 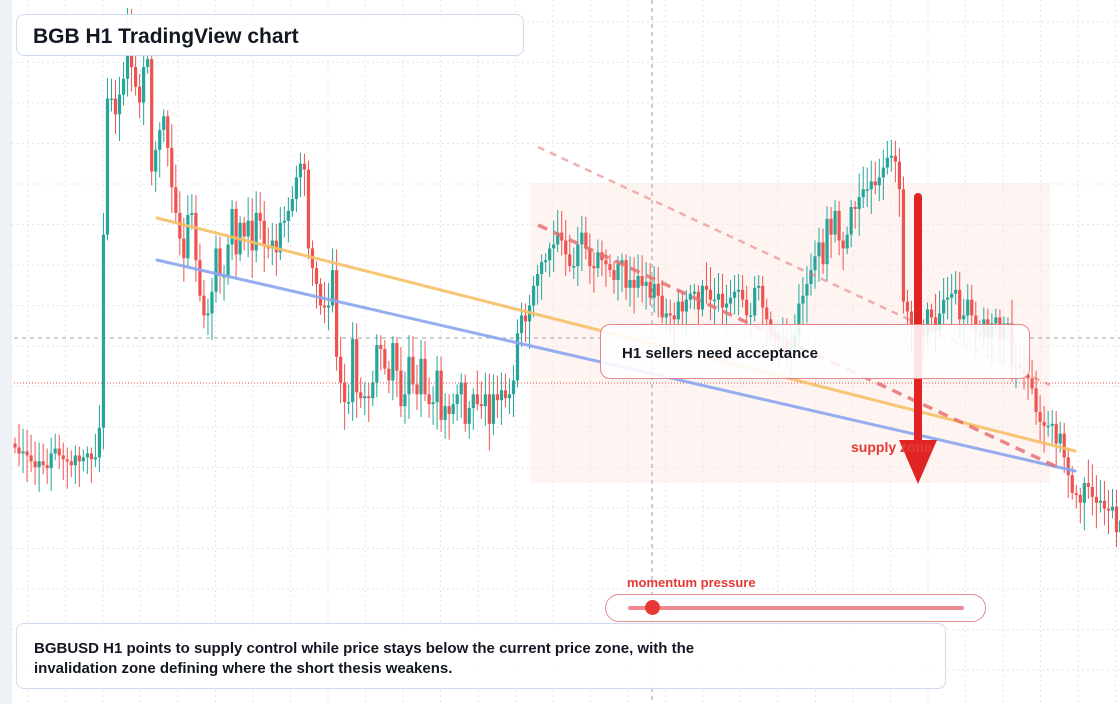 What do you see at coordinates (815, 351) in the screenshot?
I see `acceptance-callout: H1 sellers need acceptance` at bounding box center [815, 351].